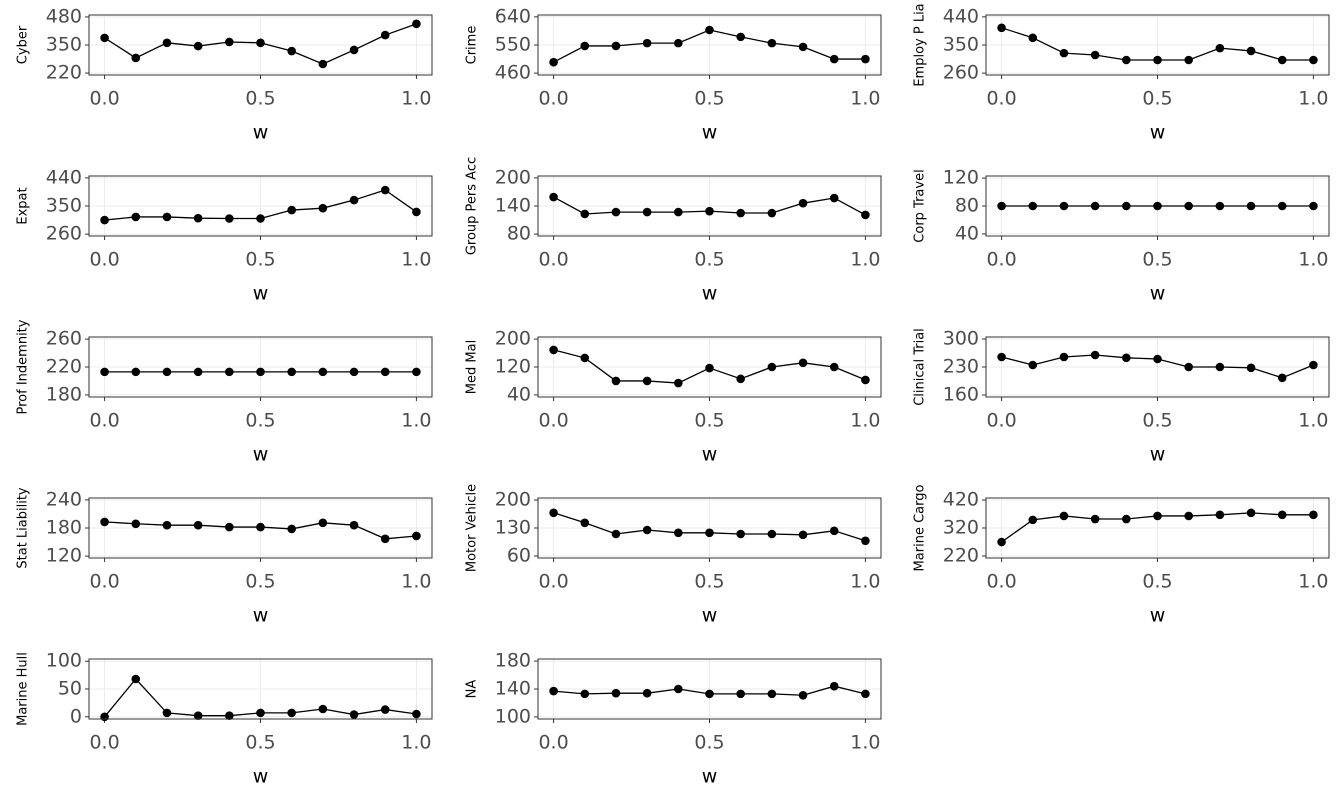 The height and width of the screenshot is (810, 1344). Describe the element at coordinates (23, 366) in the screenshot. I see `y-axis-label: Prof Indemnity` at that location.